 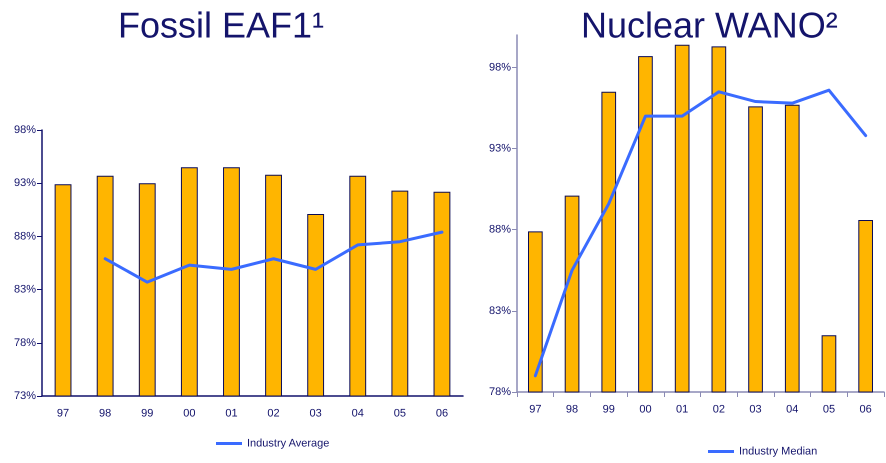 What do you see at coordinates (221, 25) in the screenshot?
I see `chart-title: Fossil EAF1¹` at bounding box center [221, 25].